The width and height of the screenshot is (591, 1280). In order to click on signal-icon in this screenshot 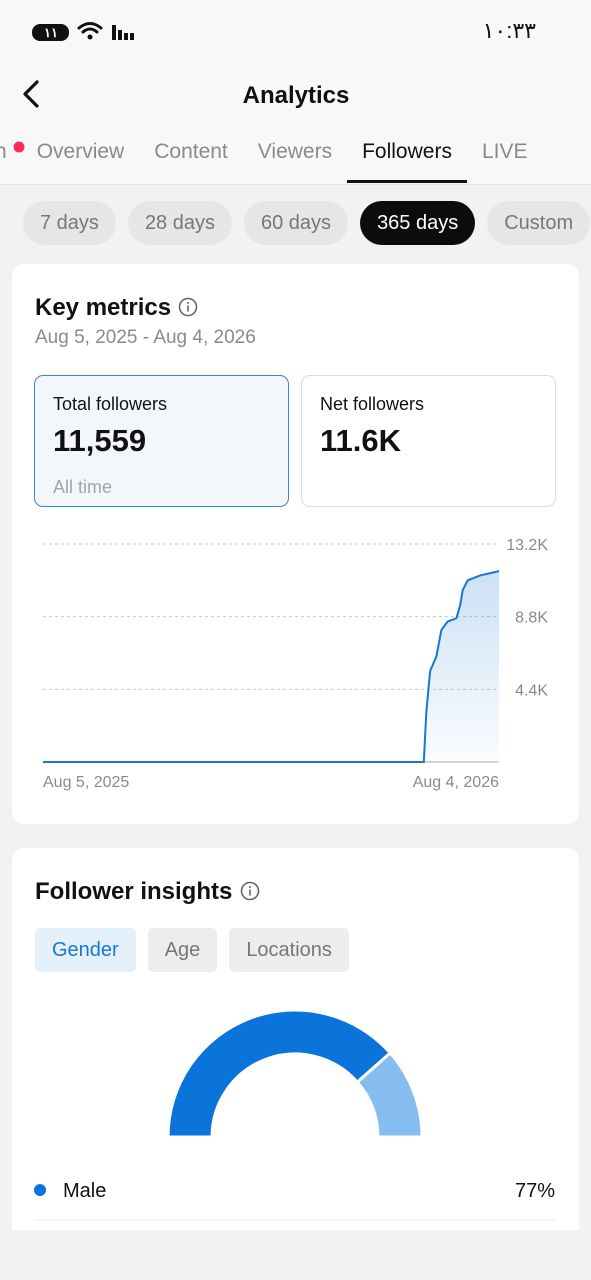, I will do `click(123, 32)`.